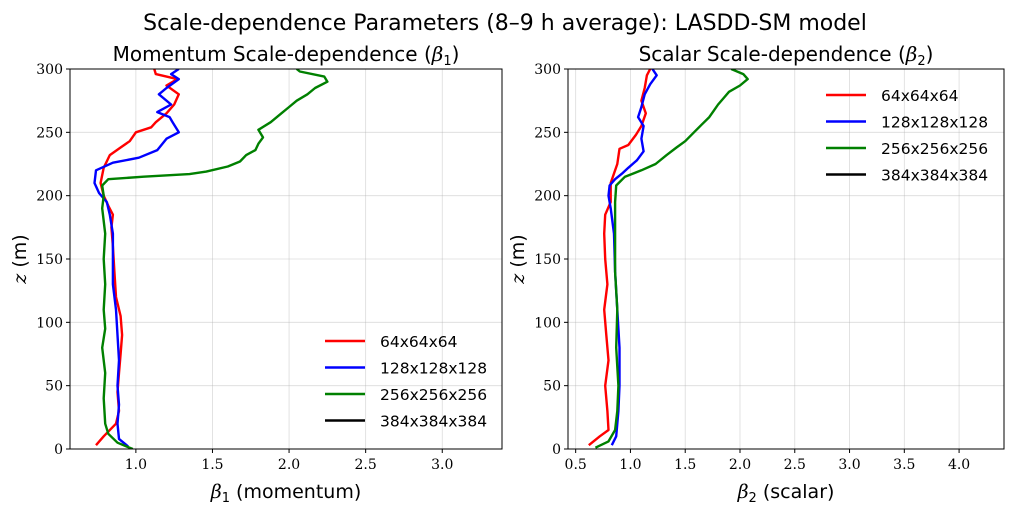 This screenshot has height=511, width=1011. Describe the element at coordinates (49, 323) in the screenshot. I see `momentum-y-tick-label: 100` at that location.